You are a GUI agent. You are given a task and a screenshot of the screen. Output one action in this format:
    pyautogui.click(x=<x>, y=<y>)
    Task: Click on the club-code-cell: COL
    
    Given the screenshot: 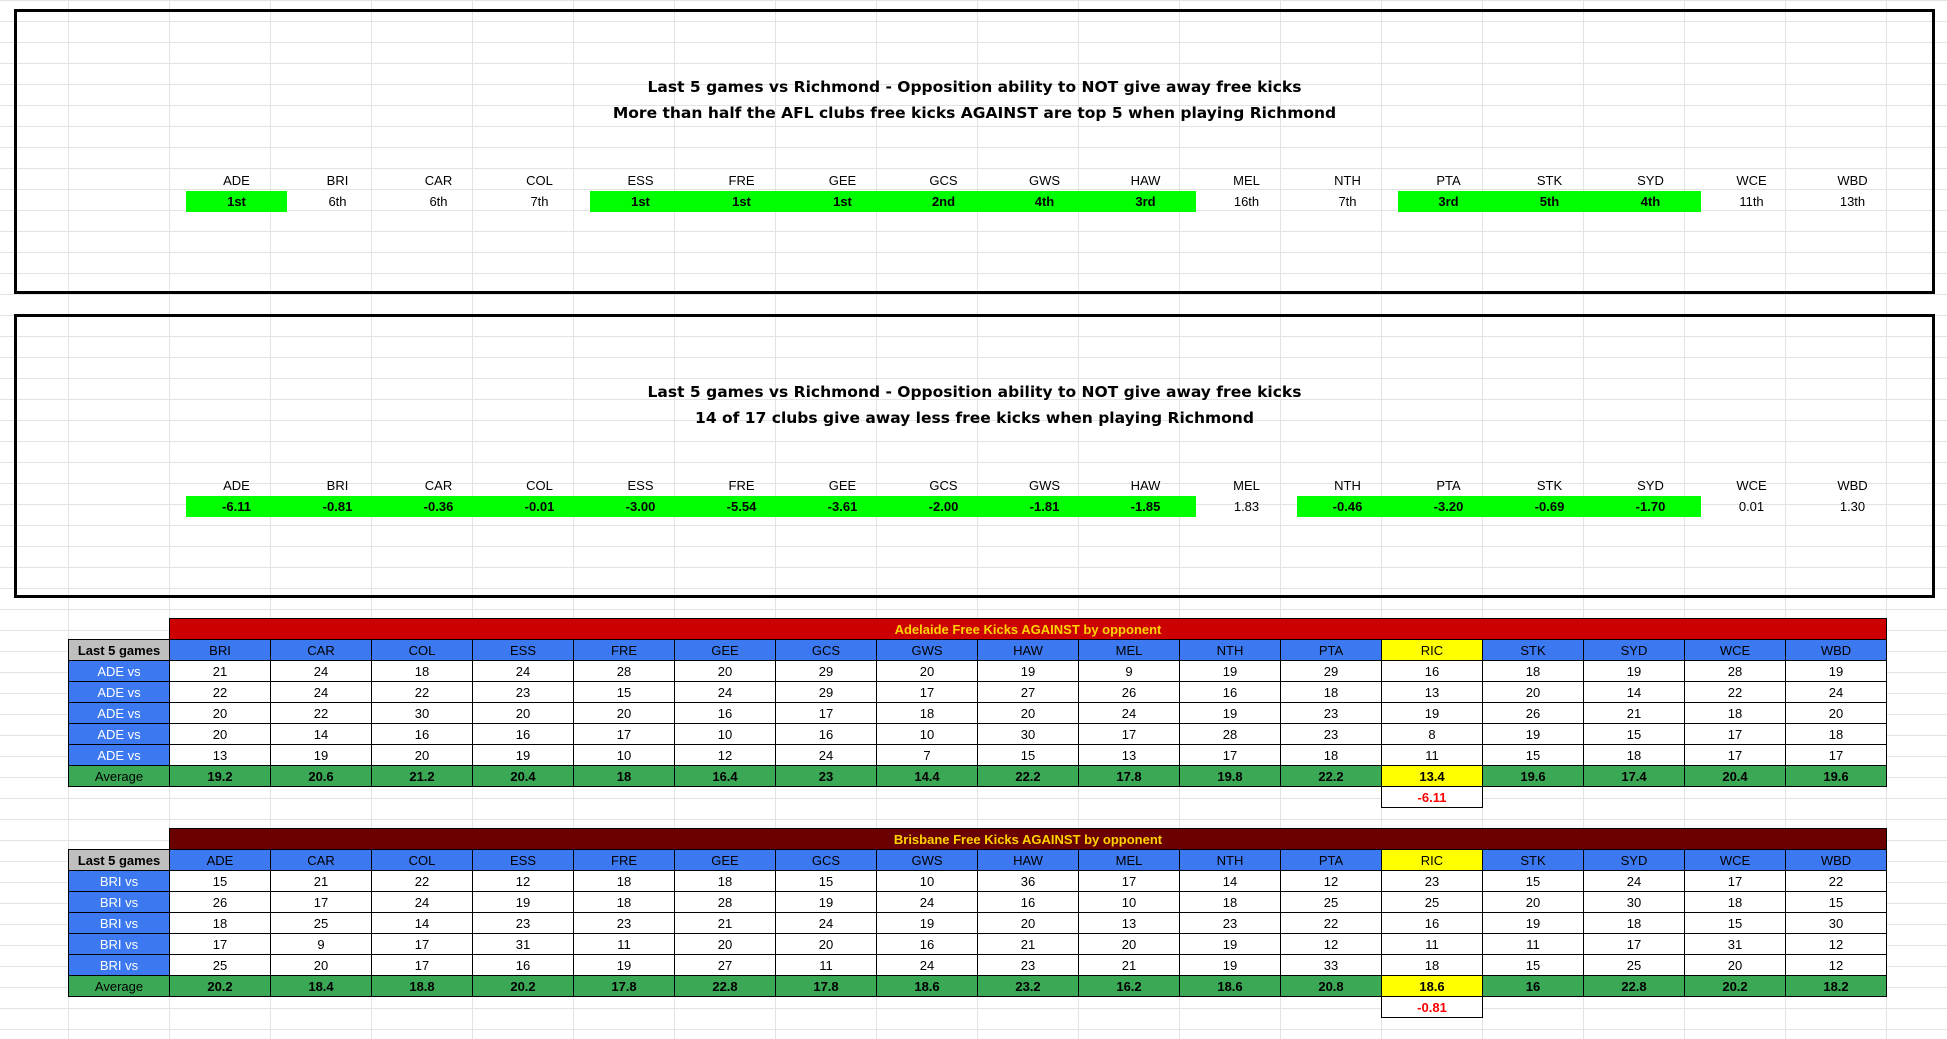 What is the action you would take?
    pyautogui.click(x=539, y=485)
    